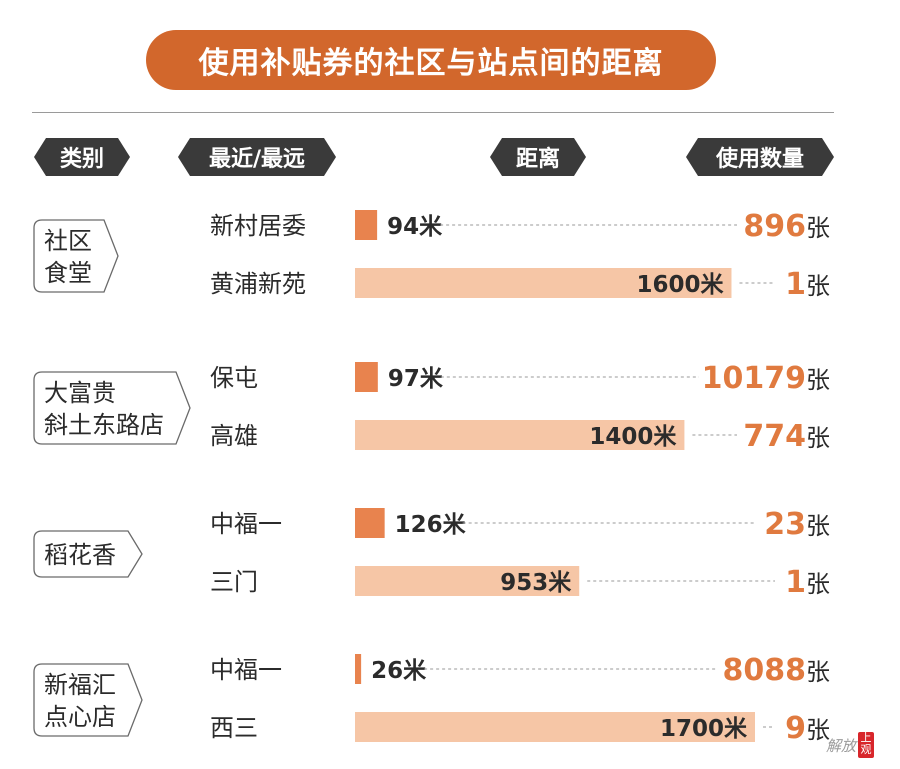  Describe the element at coordinates (433, 112) in the screenshot. I see `title-divider` at that location.